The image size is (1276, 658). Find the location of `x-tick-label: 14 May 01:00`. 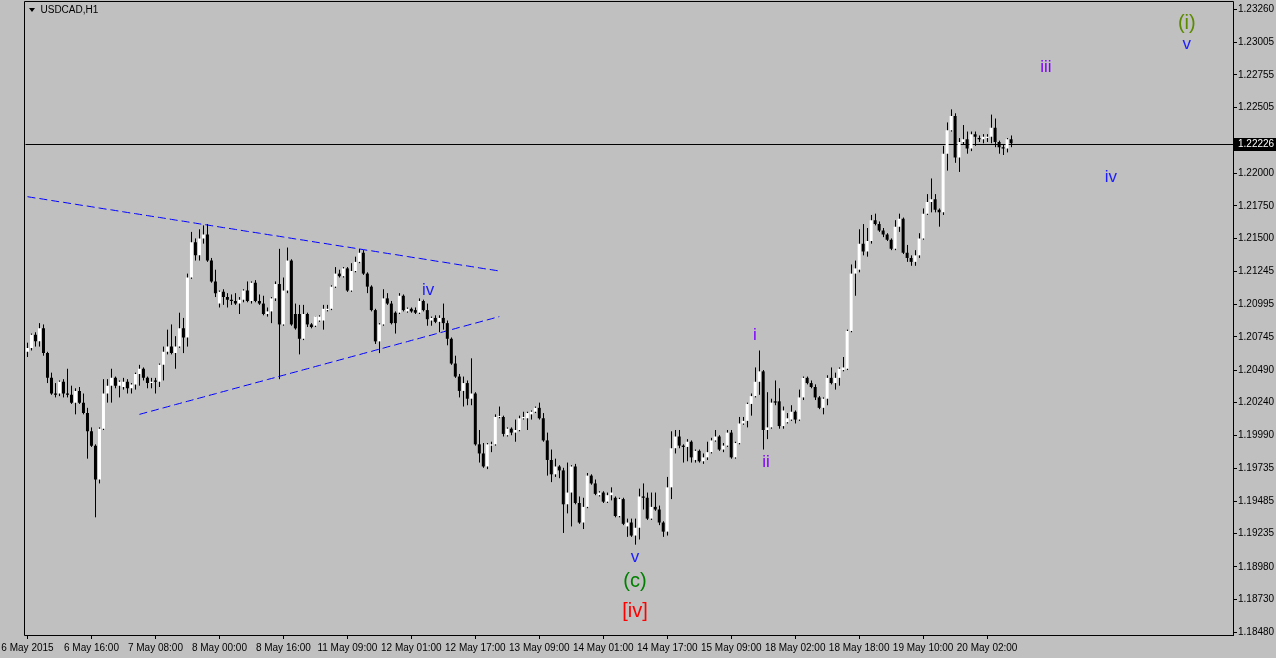

x-tick-label: 14 May 01:00 is located at coordinates (603, 647).